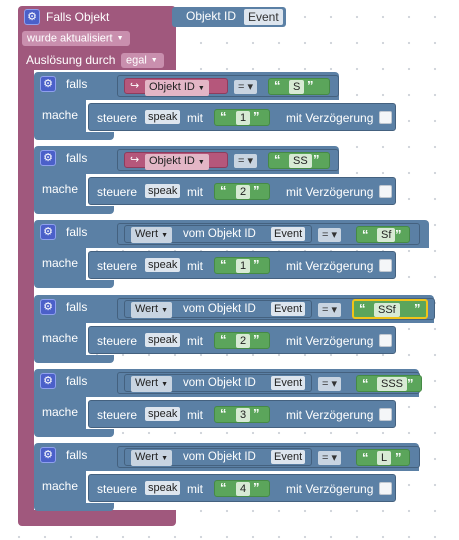 The width and height of the screenshot is (459, 540). I want to click on of-object-id-label: vom Objekt ID, so click(219, 309).